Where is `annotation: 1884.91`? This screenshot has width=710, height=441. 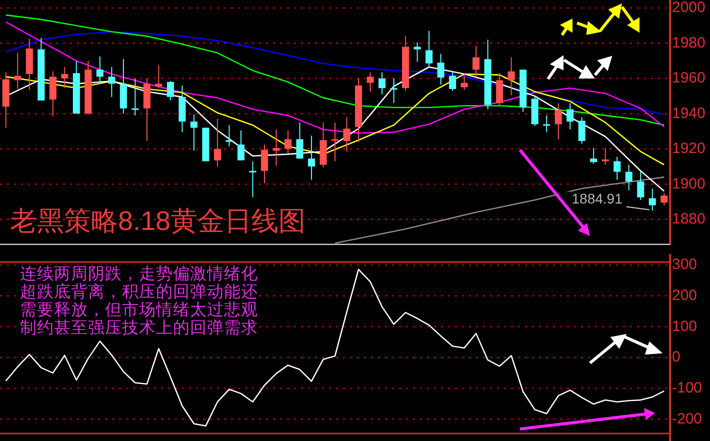 annotation: 1884.91 is located at coordinates (597, 198).